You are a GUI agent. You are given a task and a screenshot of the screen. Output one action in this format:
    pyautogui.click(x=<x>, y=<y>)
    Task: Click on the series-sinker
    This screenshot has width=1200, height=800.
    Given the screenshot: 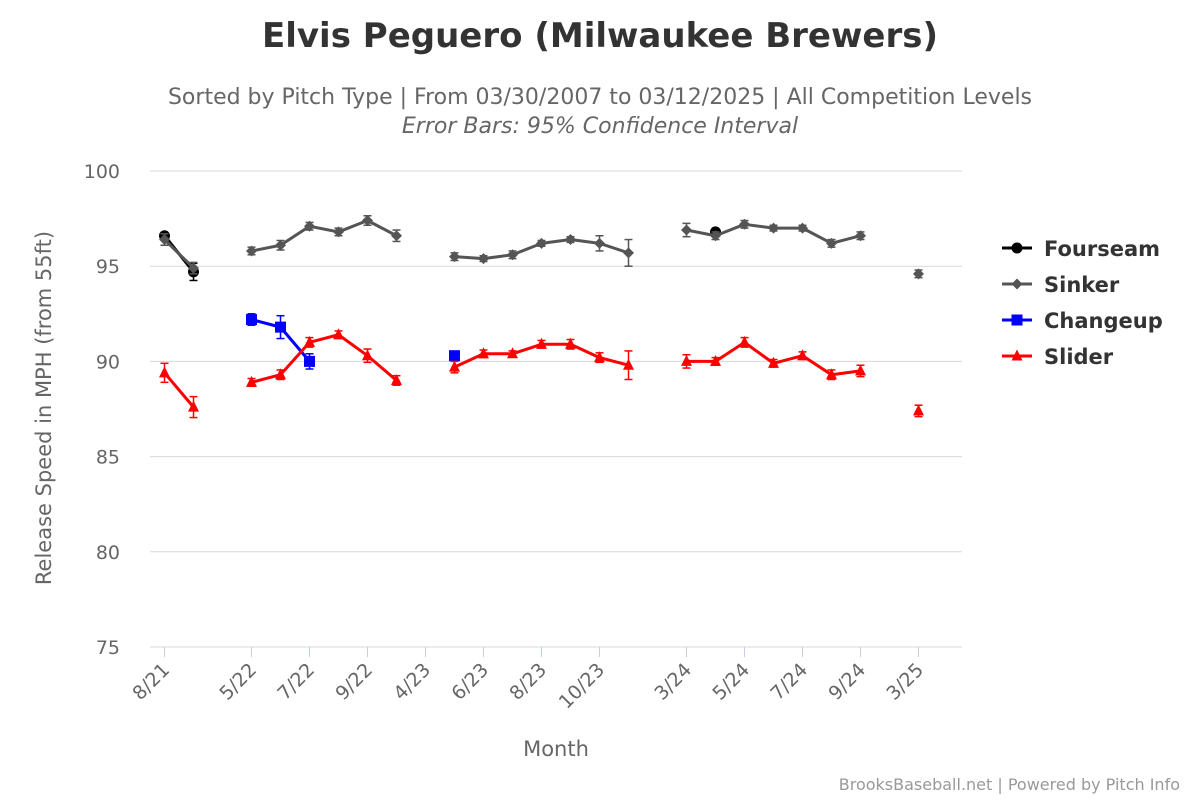 What is the action you would take?
    pyautogui.click(x=541, y=247)
    